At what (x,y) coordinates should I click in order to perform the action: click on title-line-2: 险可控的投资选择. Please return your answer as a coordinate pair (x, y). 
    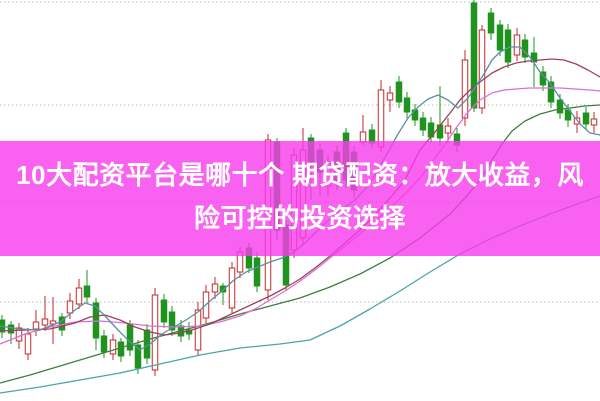
    Looking at the image, I should click on (299, 218).